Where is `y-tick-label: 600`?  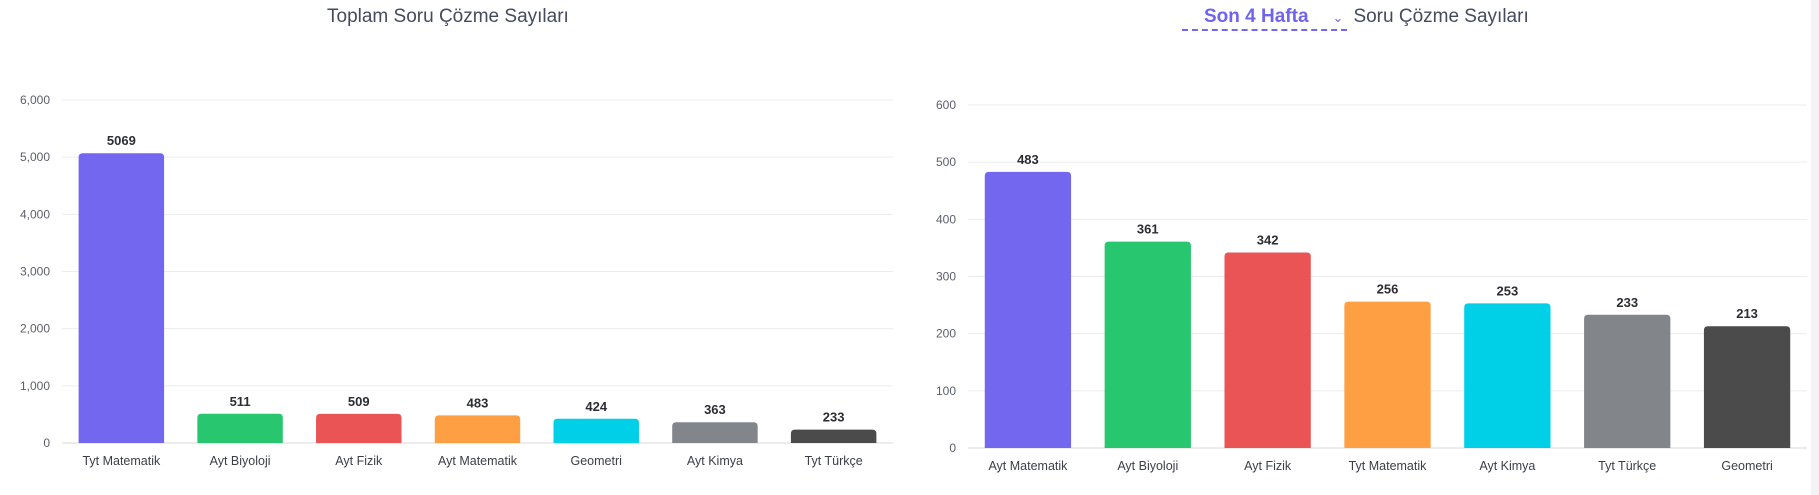
y-tick-label: 600 is located at coordinates (946, 105).